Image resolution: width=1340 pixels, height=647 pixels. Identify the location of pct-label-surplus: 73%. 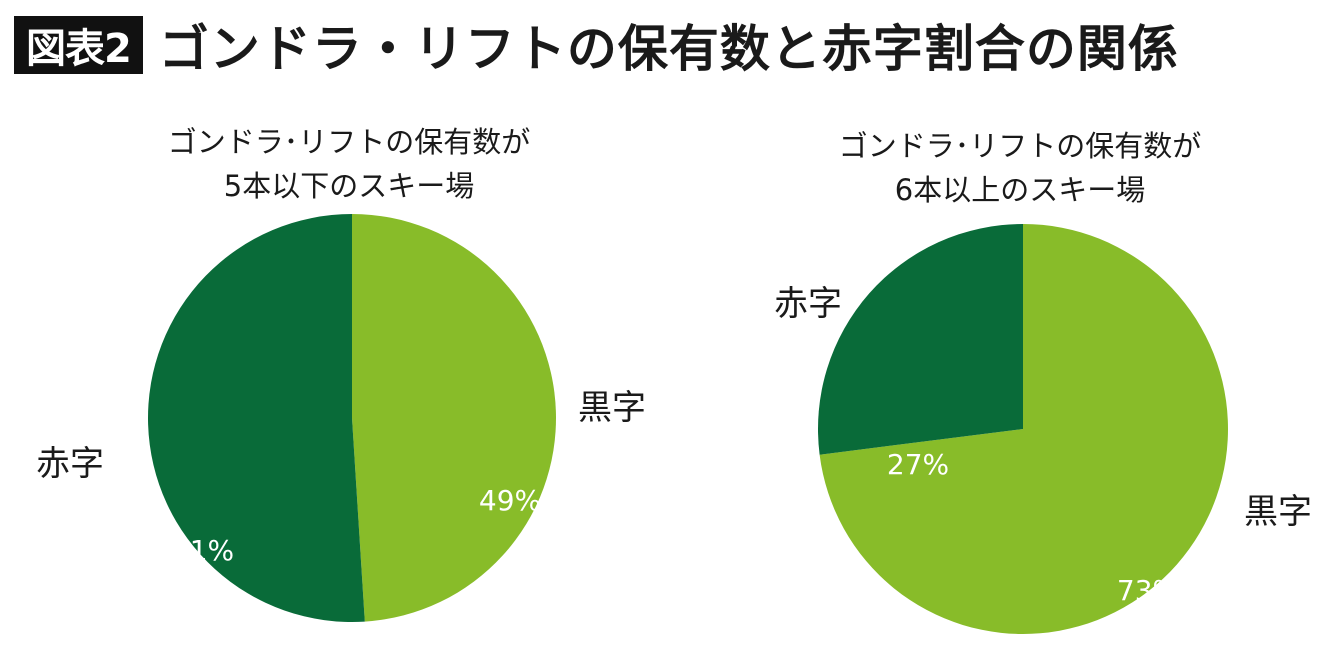
(1148, 590).